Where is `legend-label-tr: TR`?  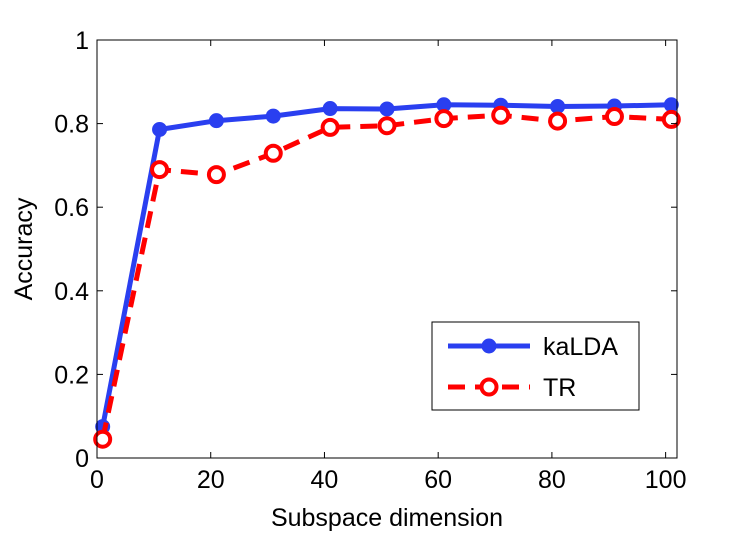
legend-label-tr: TR is located at coordinates (559, 388).